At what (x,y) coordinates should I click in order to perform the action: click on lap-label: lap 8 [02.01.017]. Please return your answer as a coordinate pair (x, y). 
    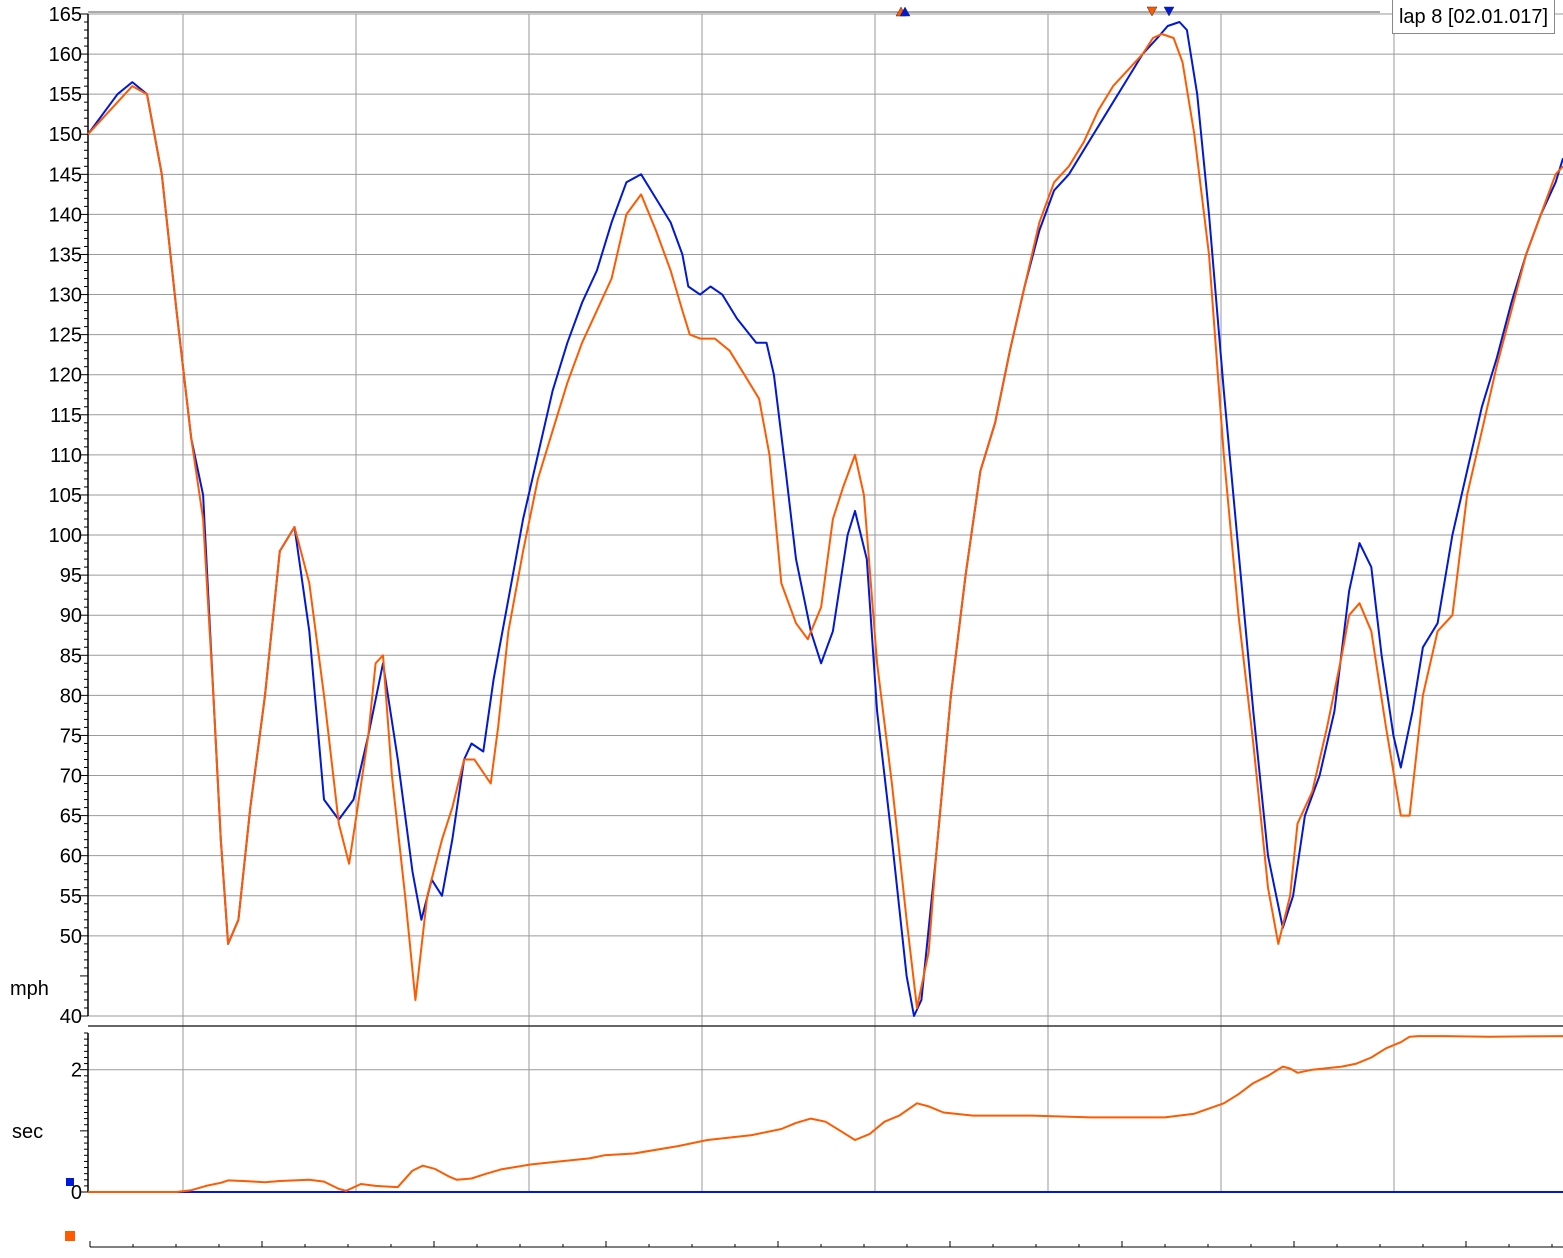
    Looking at the image, I should click on (1473, 17).